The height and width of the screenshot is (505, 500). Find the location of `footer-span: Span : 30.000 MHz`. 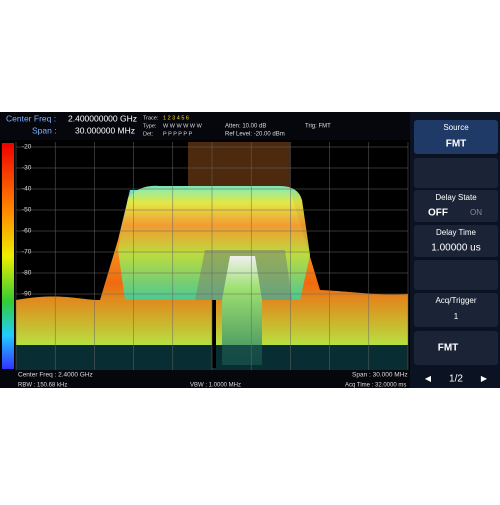

footer-span: Span : 30.000 MHz is located at coordinates (380, 375).